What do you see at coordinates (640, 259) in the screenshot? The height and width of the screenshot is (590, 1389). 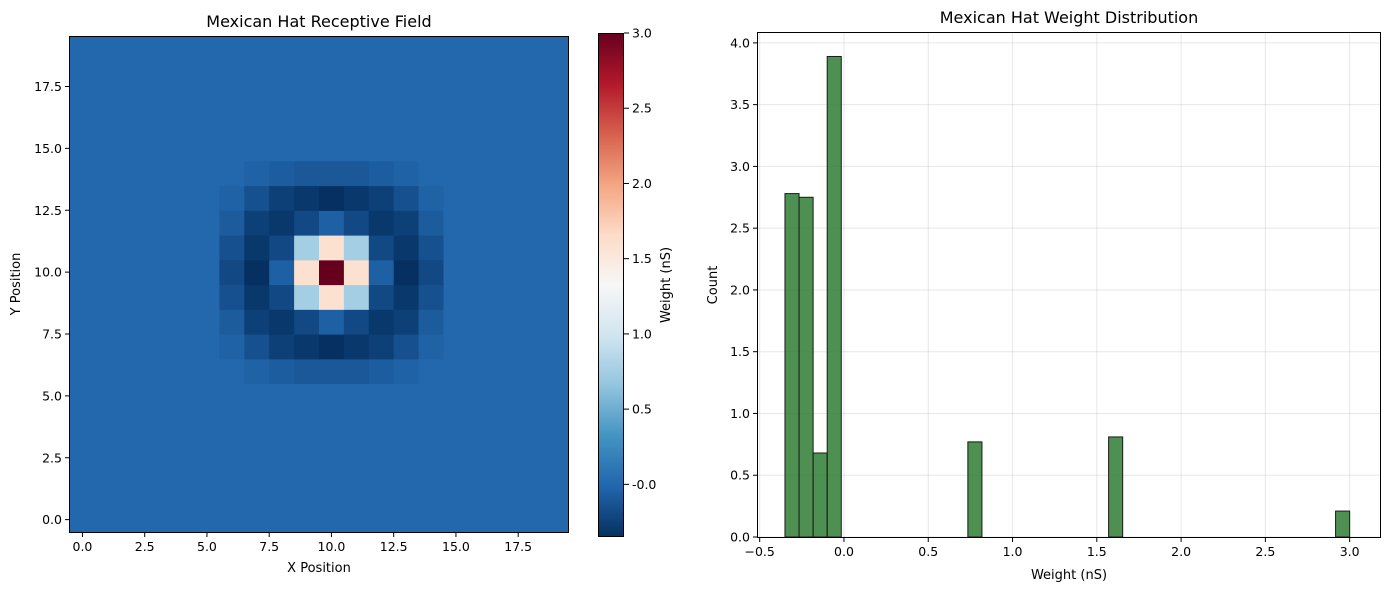 I see `colorbar-ticks: -0.0 0.5 1.0 1.5 2.0 2.5 3.0` at bounding box center [640, 259].